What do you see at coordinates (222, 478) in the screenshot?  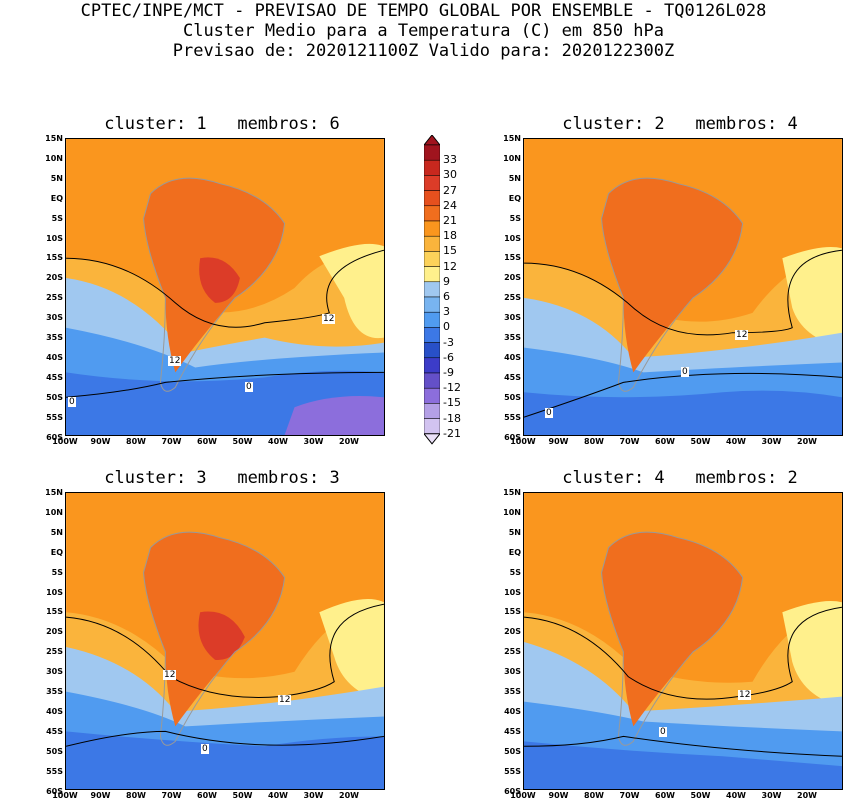 I see `panel-title-3: cluster: 3 membros: 3` at bounding box center [222, 478].